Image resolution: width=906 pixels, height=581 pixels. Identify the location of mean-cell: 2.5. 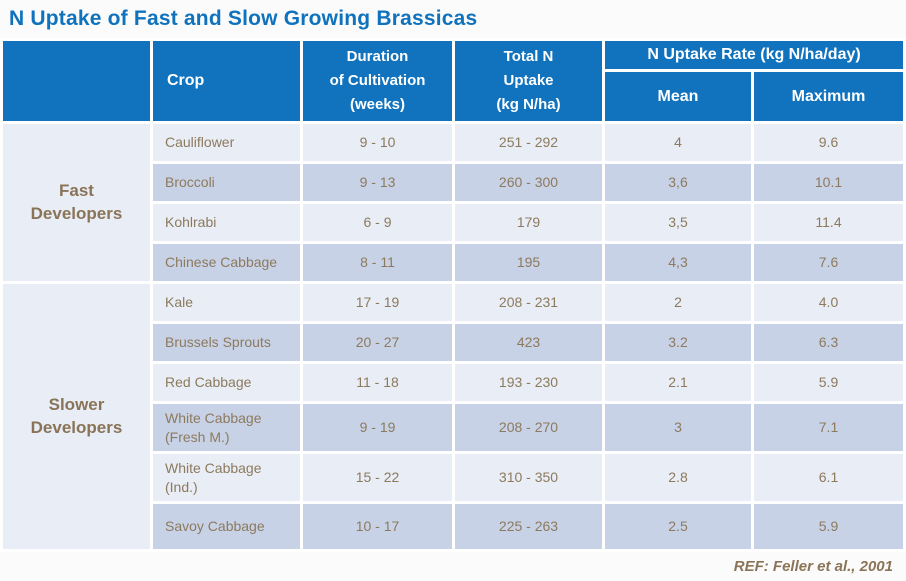
(678, 526).